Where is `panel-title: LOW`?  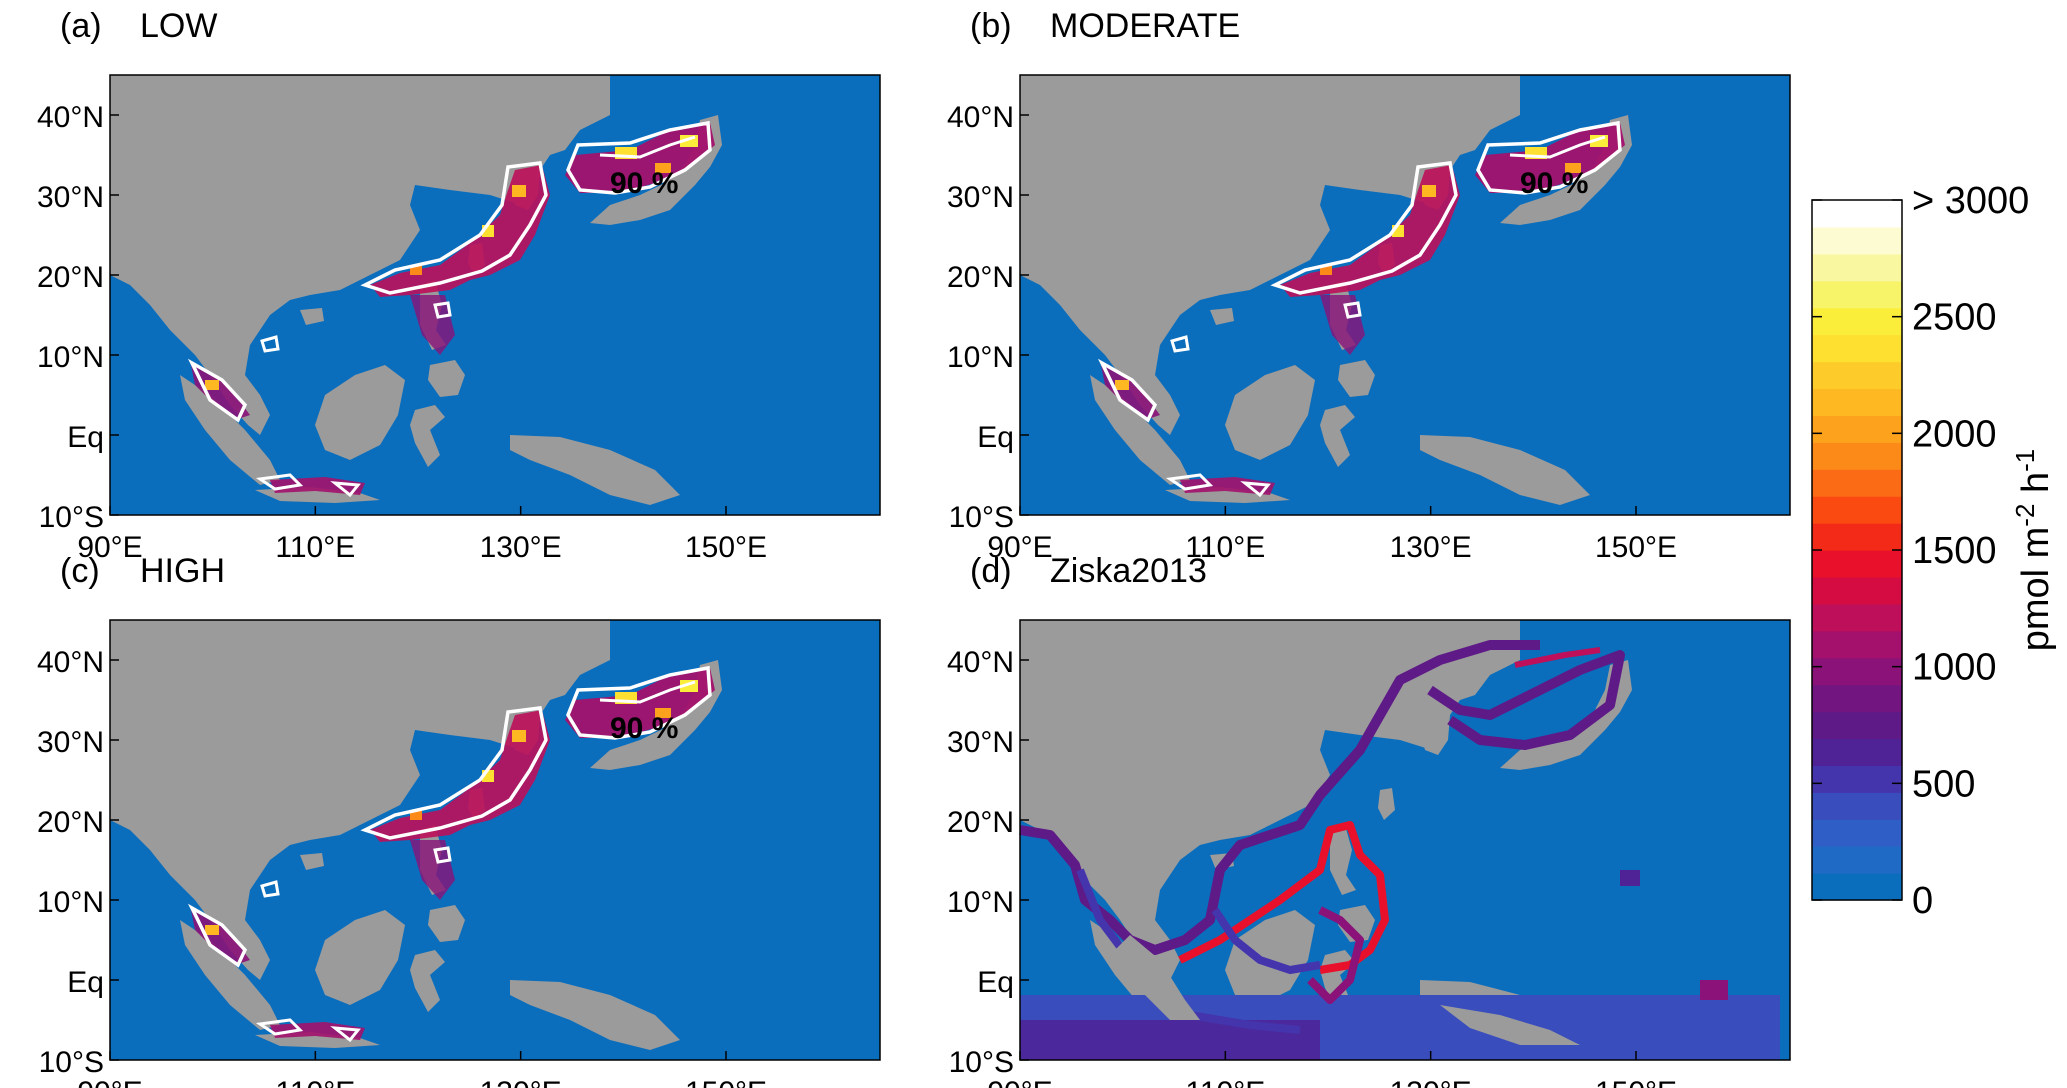 panel-title: LOW is located at coordinates (178, 26).